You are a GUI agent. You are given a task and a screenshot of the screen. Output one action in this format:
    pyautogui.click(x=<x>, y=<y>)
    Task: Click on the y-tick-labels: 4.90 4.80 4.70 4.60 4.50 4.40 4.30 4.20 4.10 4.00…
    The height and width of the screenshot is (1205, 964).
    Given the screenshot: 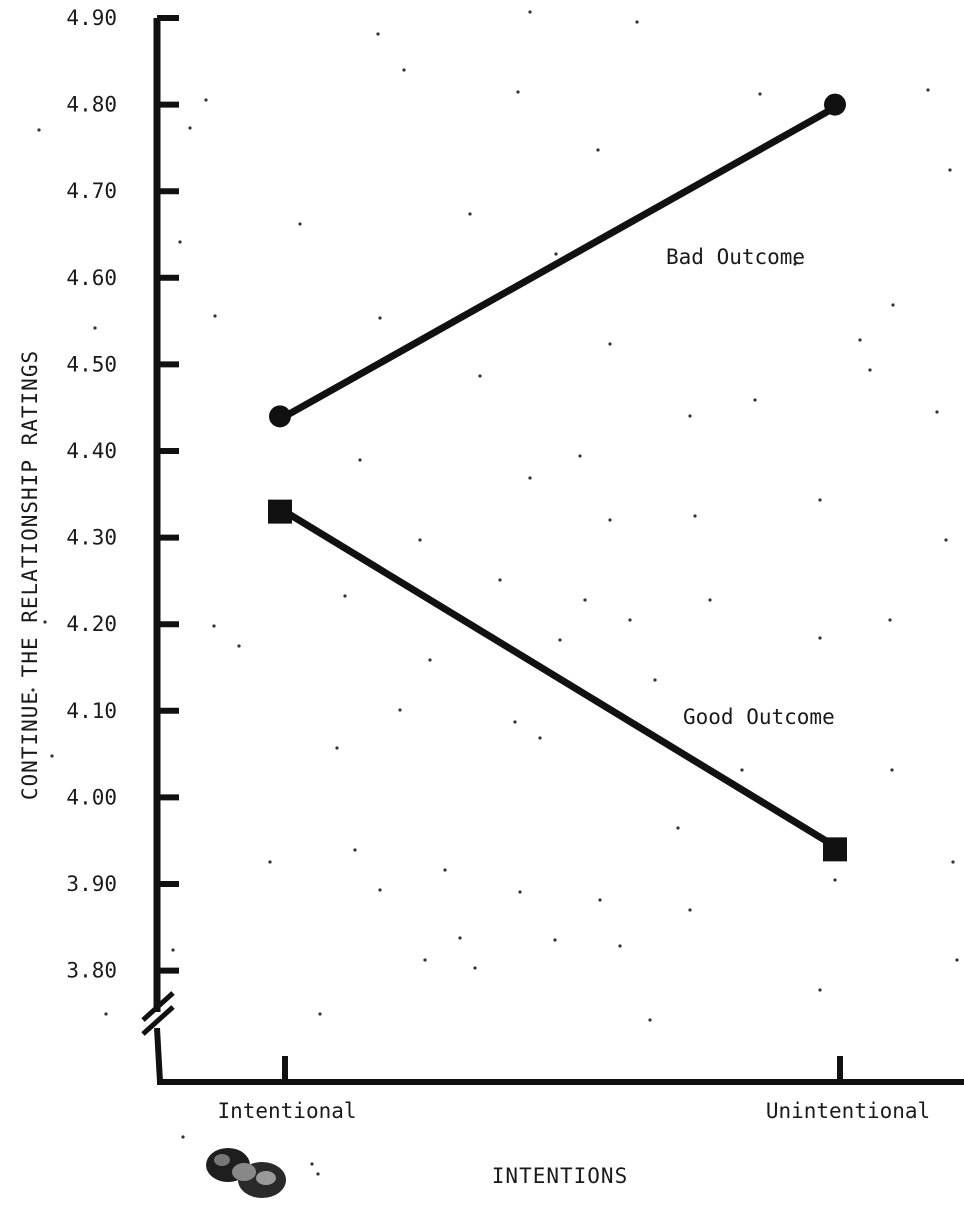 What is the action you would take?
    pyautogui.click(x=91, y=494)
    